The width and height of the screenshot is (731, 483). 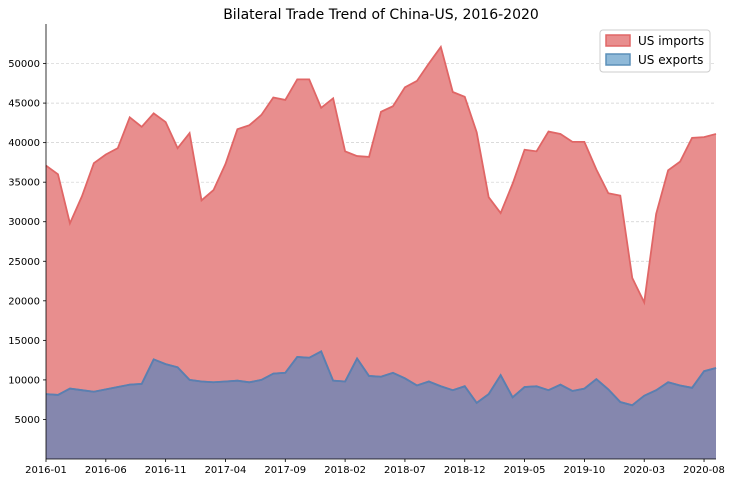 I want to click on x-tick-label: 2017-09, so click(x=285, y=470).